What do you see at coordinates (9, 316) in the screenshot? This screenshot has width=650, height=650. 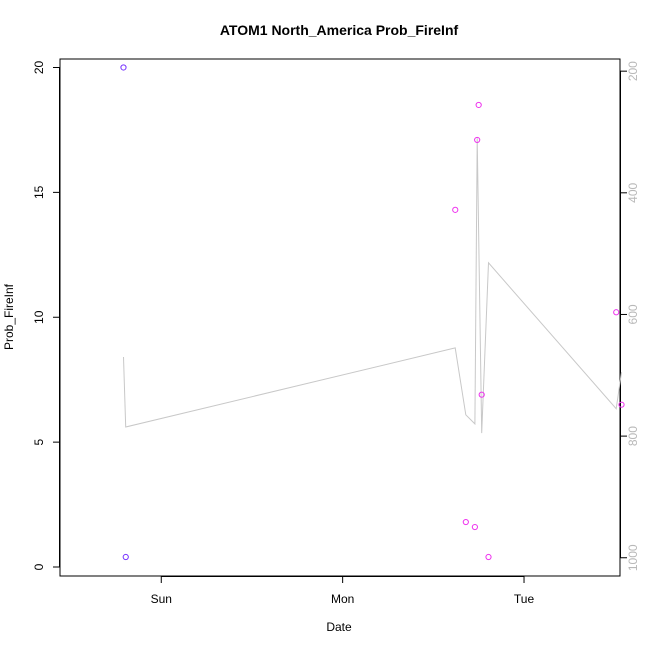 I see `y-axis-label: Prob_FireInf` at bounding box center [9, 316].